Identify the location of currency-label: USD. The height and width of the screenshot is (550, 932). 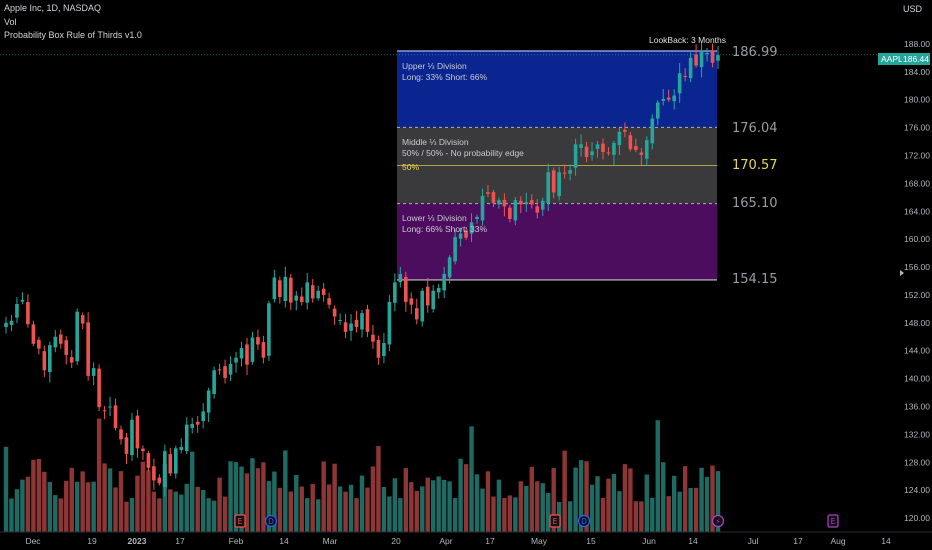
(912, 9).